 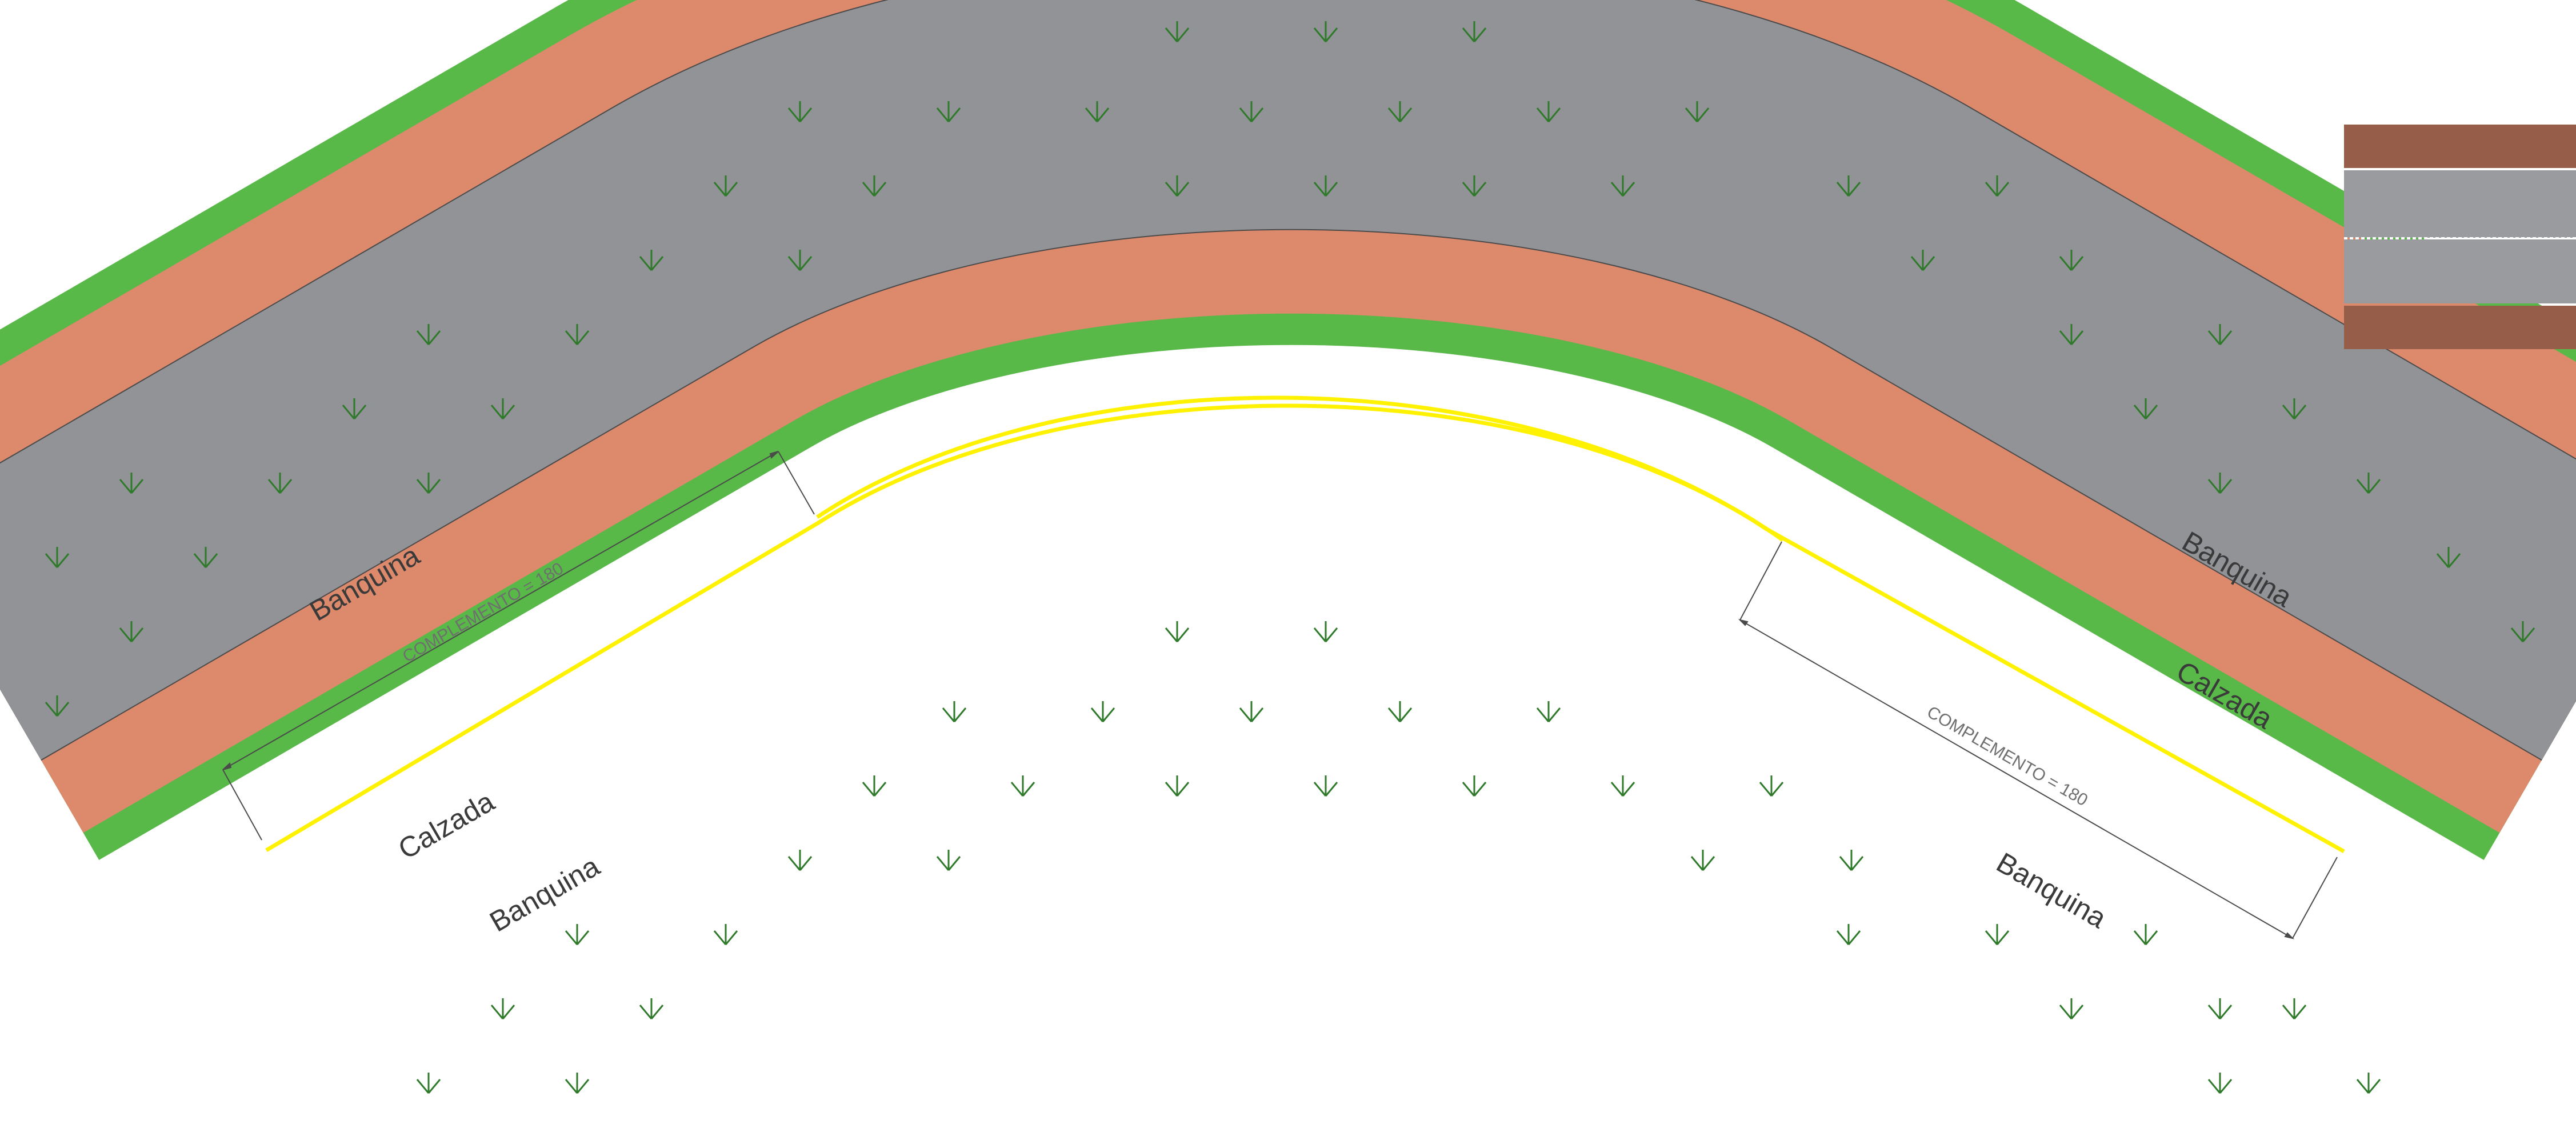 What do you see at coordinates (2460, 327) in the screenshot?
I see `legend-shoulder-bottom` at bounding box center [2460, 327].